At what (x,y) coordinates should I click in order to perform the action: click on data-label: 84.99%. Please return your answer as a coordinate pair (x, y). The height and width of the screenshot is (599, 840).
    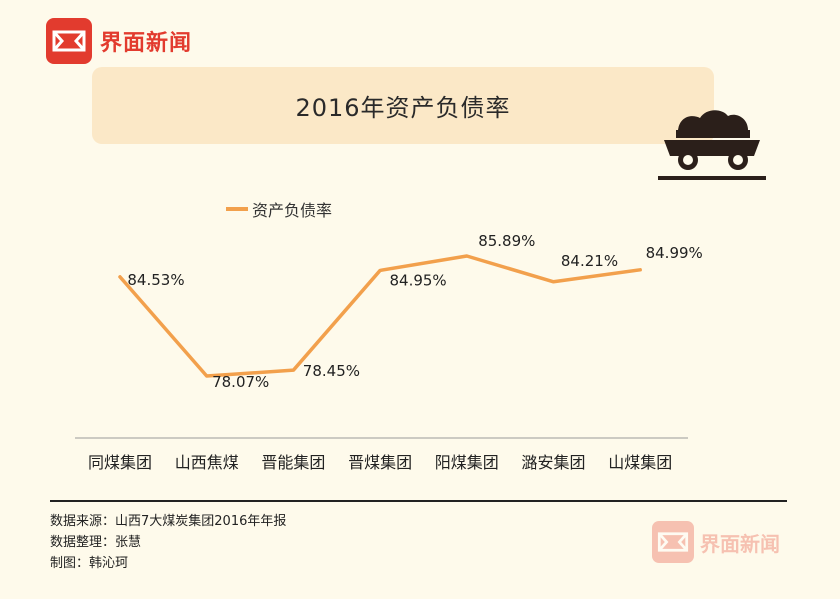
    Looking at the image, I should click on (674, 253).